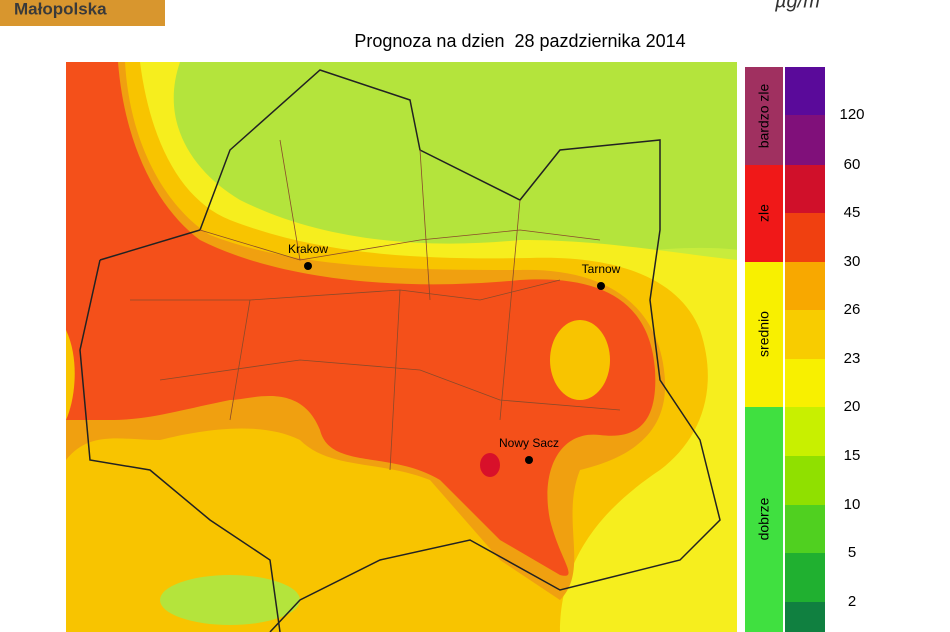  I want to click on logo-box, so click(82, 13).